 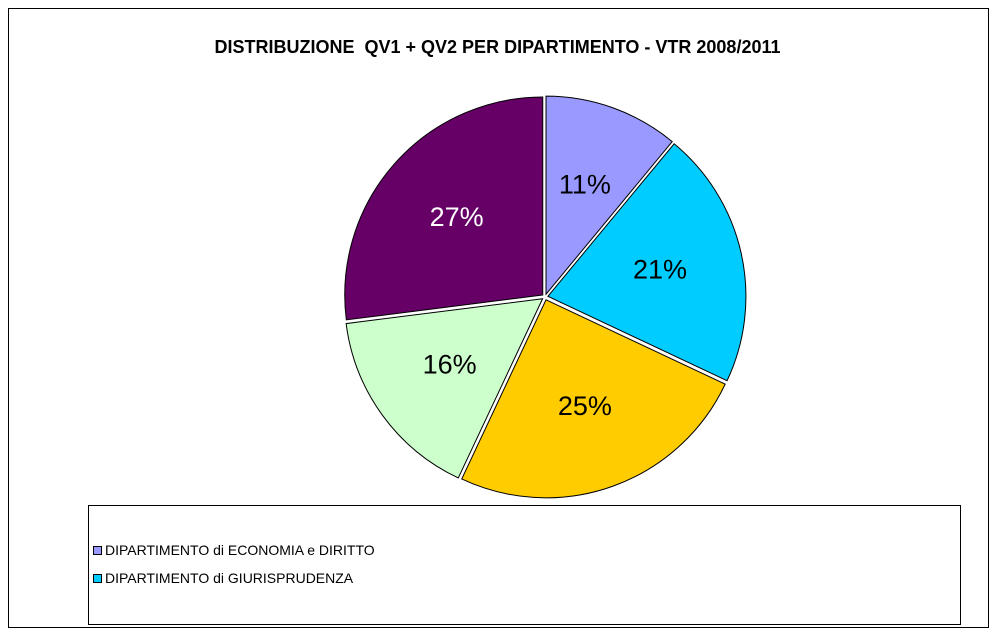 What do you see at coordinates (457, 217) in the screenshot?
I see `data-label: 27%` at bounding box center [457, 217].